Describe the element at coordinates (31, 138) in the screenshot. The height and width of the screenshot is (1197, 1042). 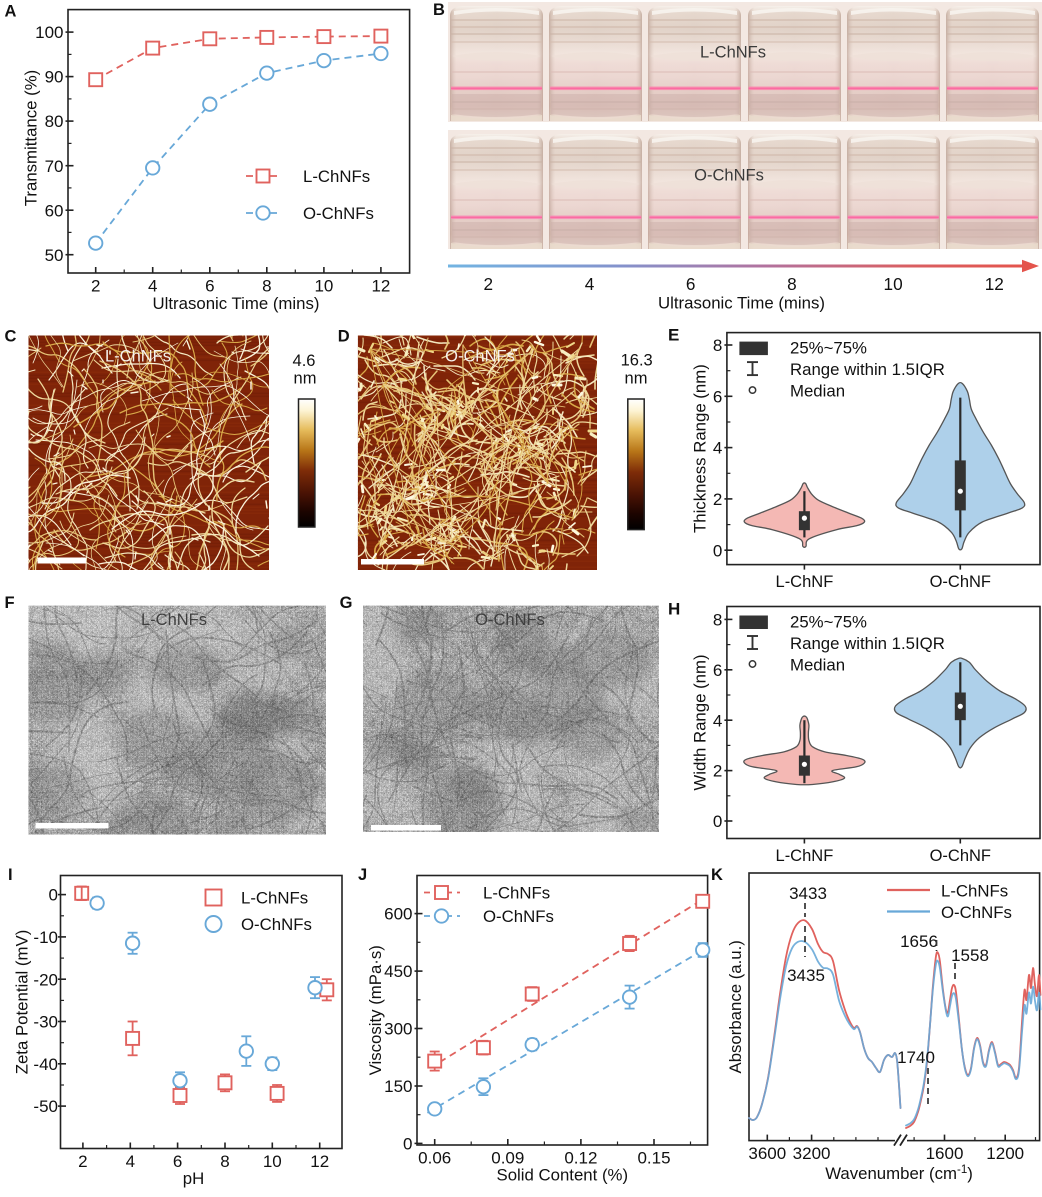
I see `svg-text: Transmittance (%)` at that location.